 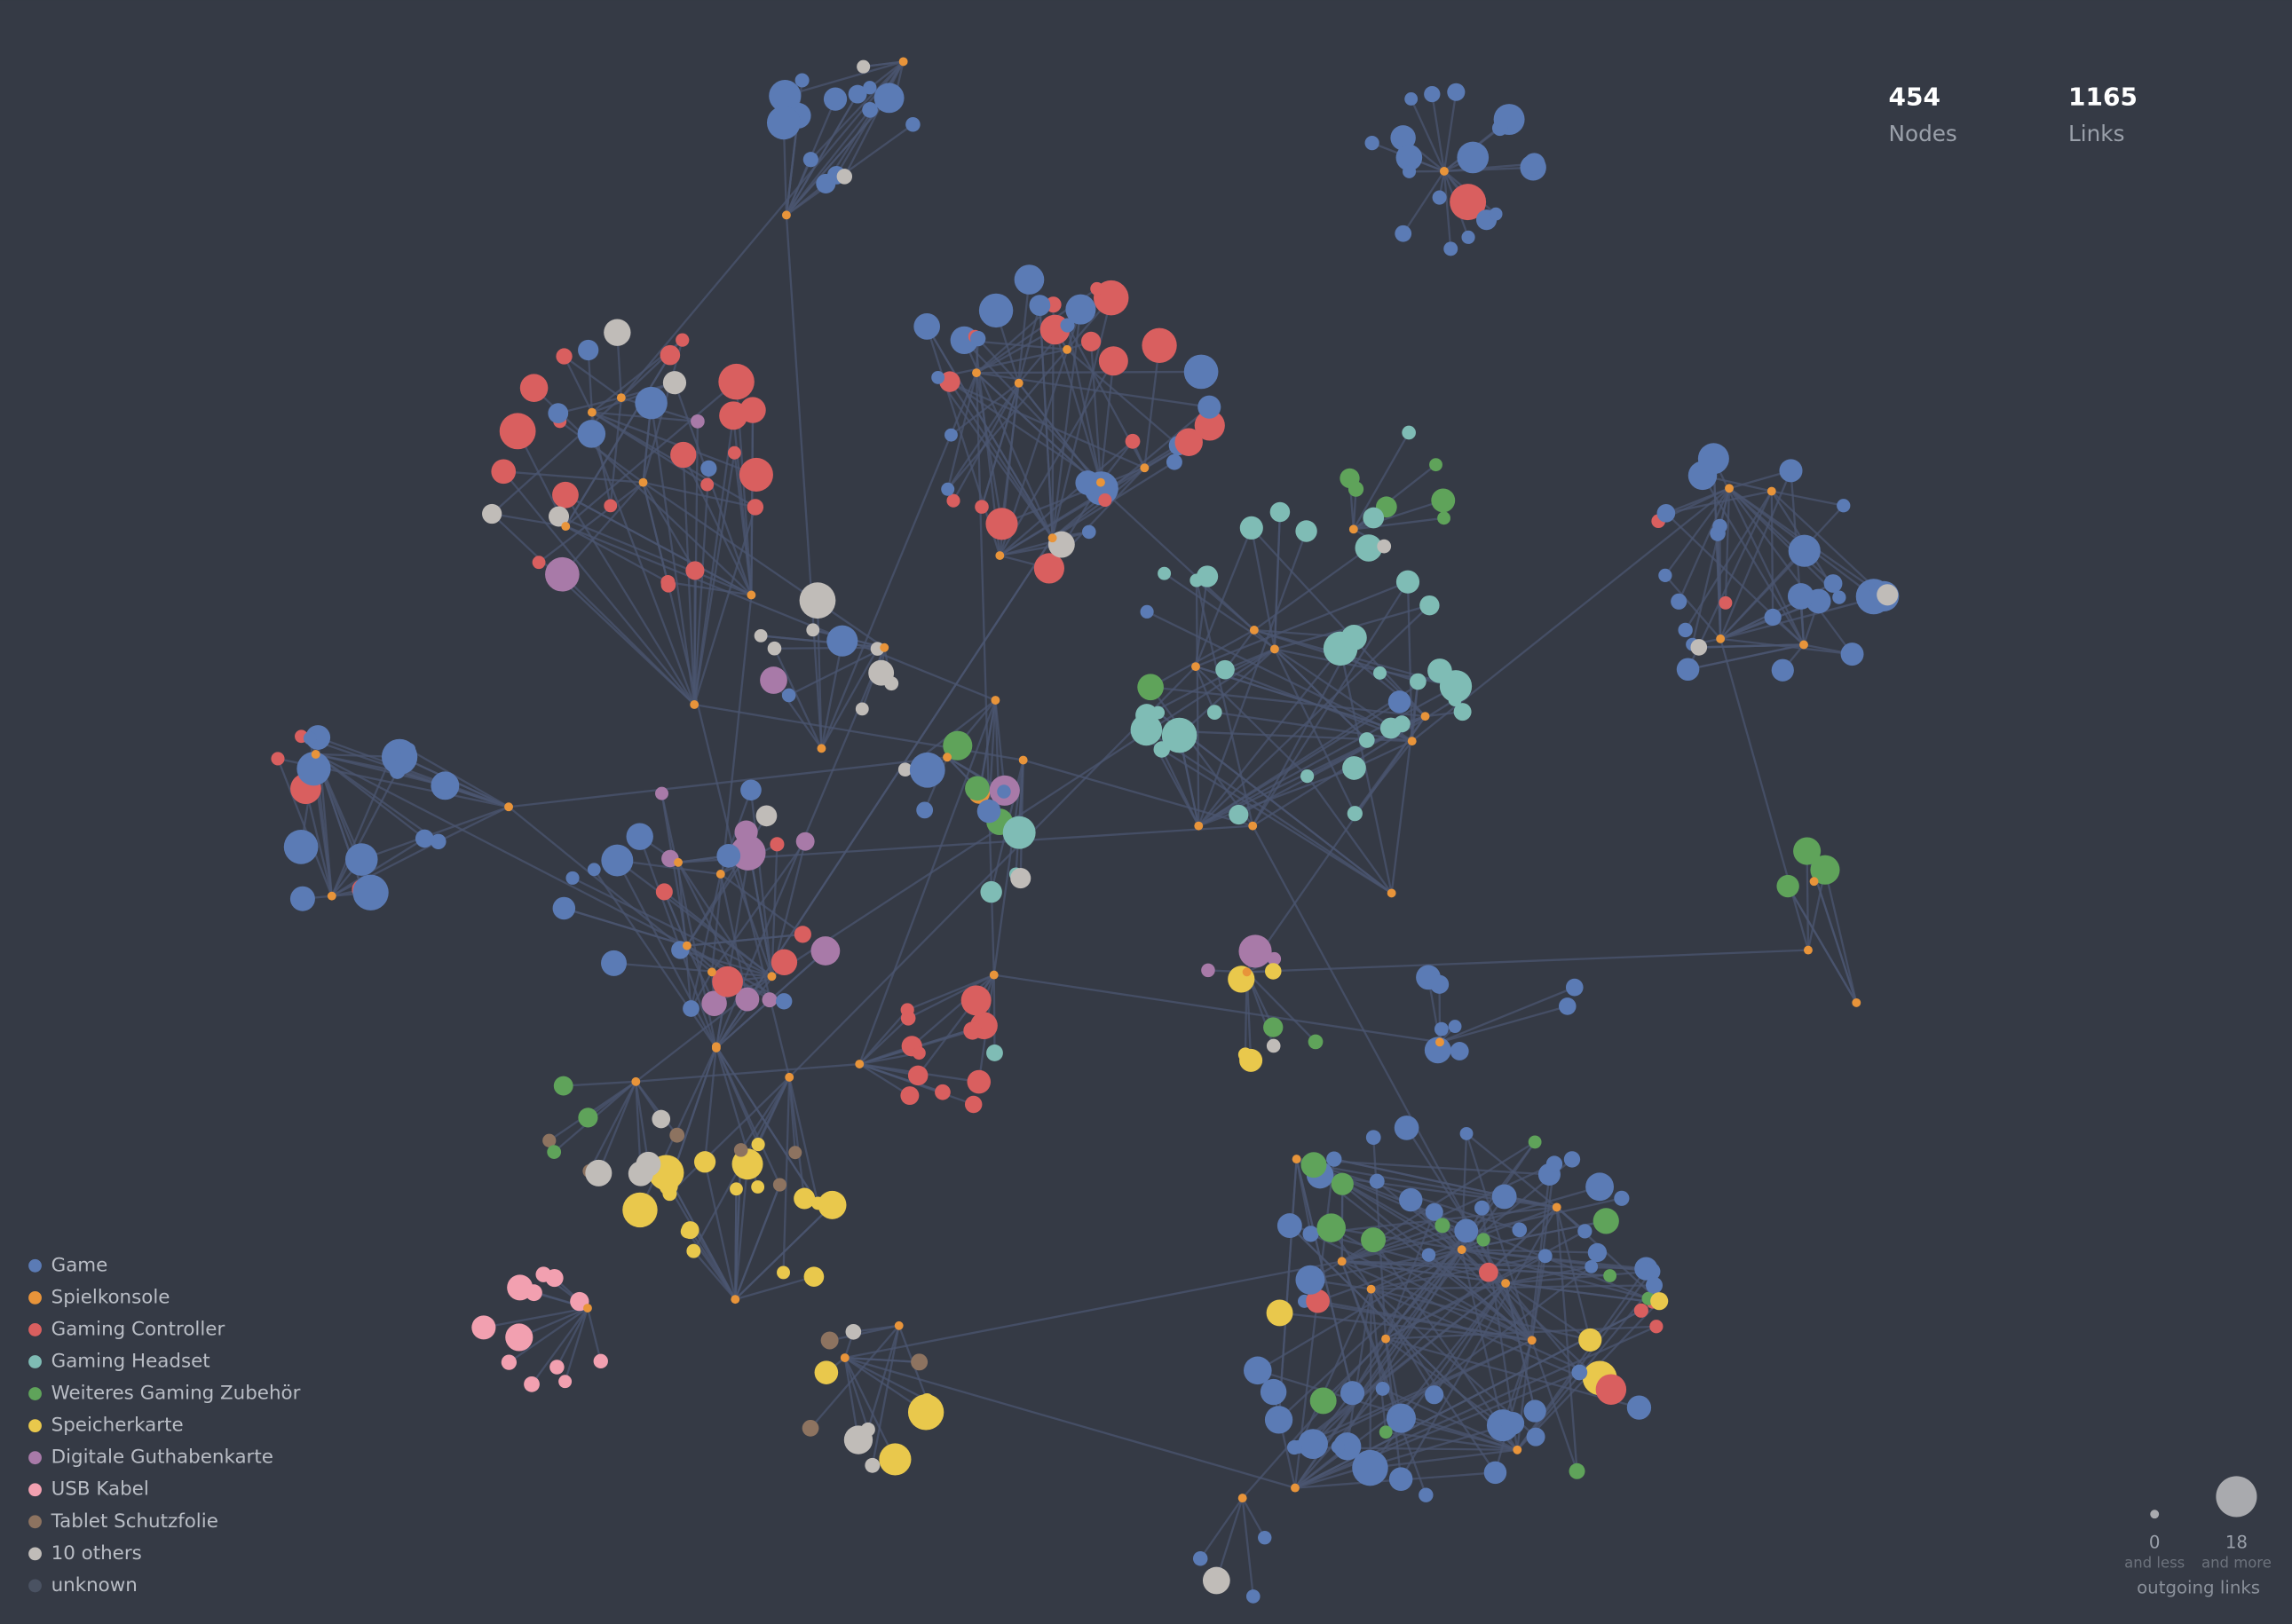 I want to click on legend-item: Spielkonsole, so click(x=99, y=1297).